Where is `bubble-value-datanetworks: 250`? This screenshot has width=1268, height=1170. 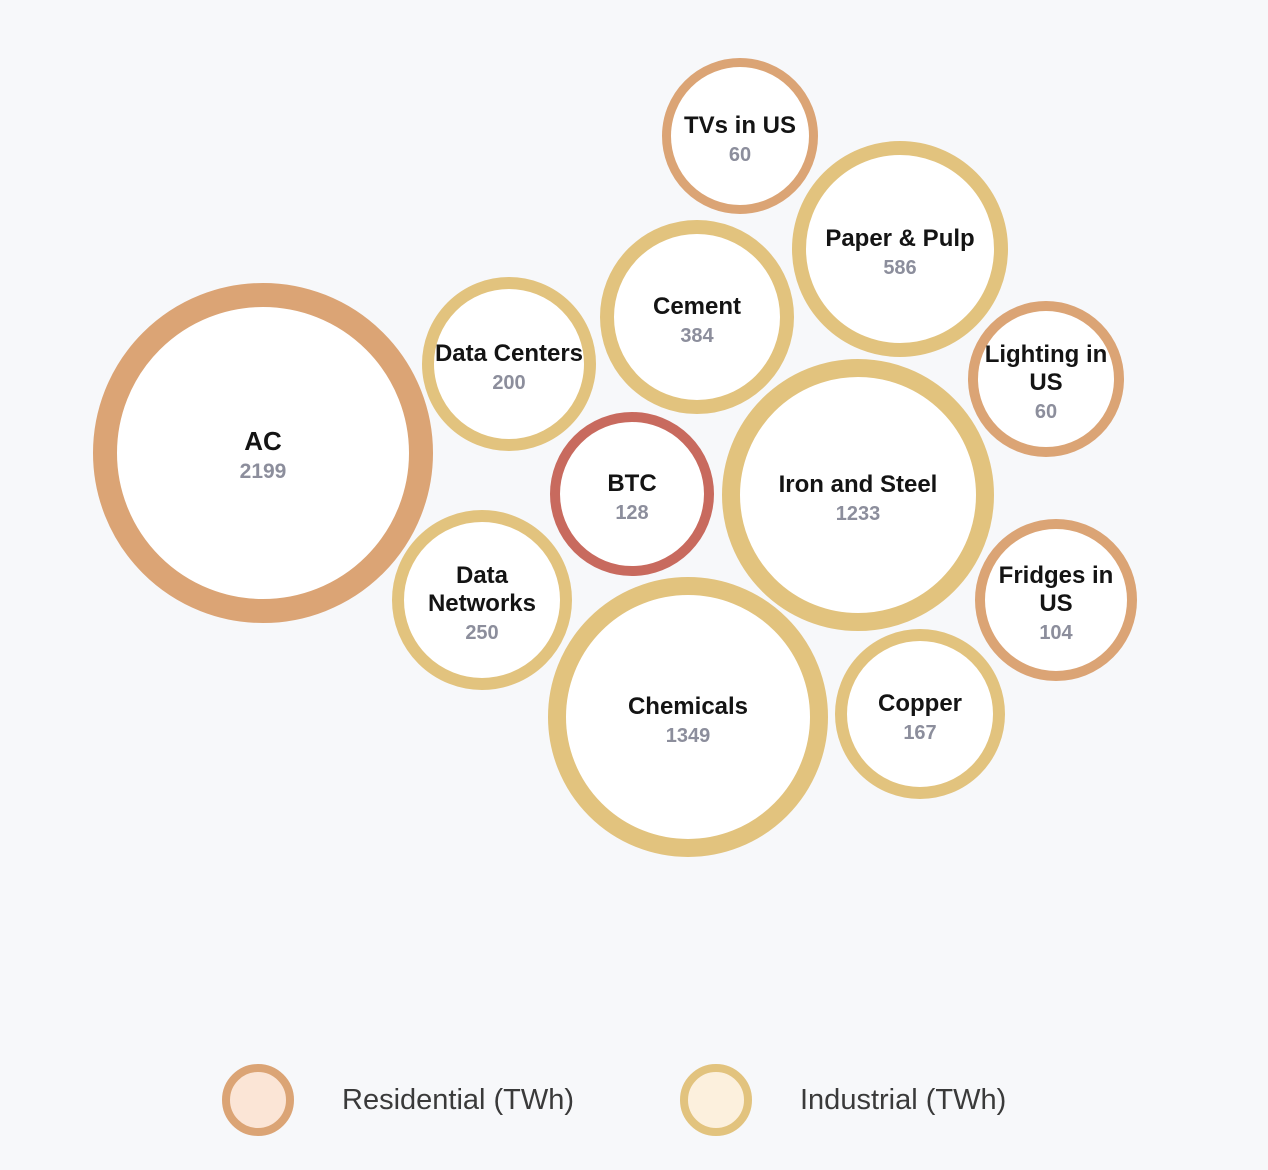
bubble-value-datanetworks: 250 is located at coordinates (481, 633).